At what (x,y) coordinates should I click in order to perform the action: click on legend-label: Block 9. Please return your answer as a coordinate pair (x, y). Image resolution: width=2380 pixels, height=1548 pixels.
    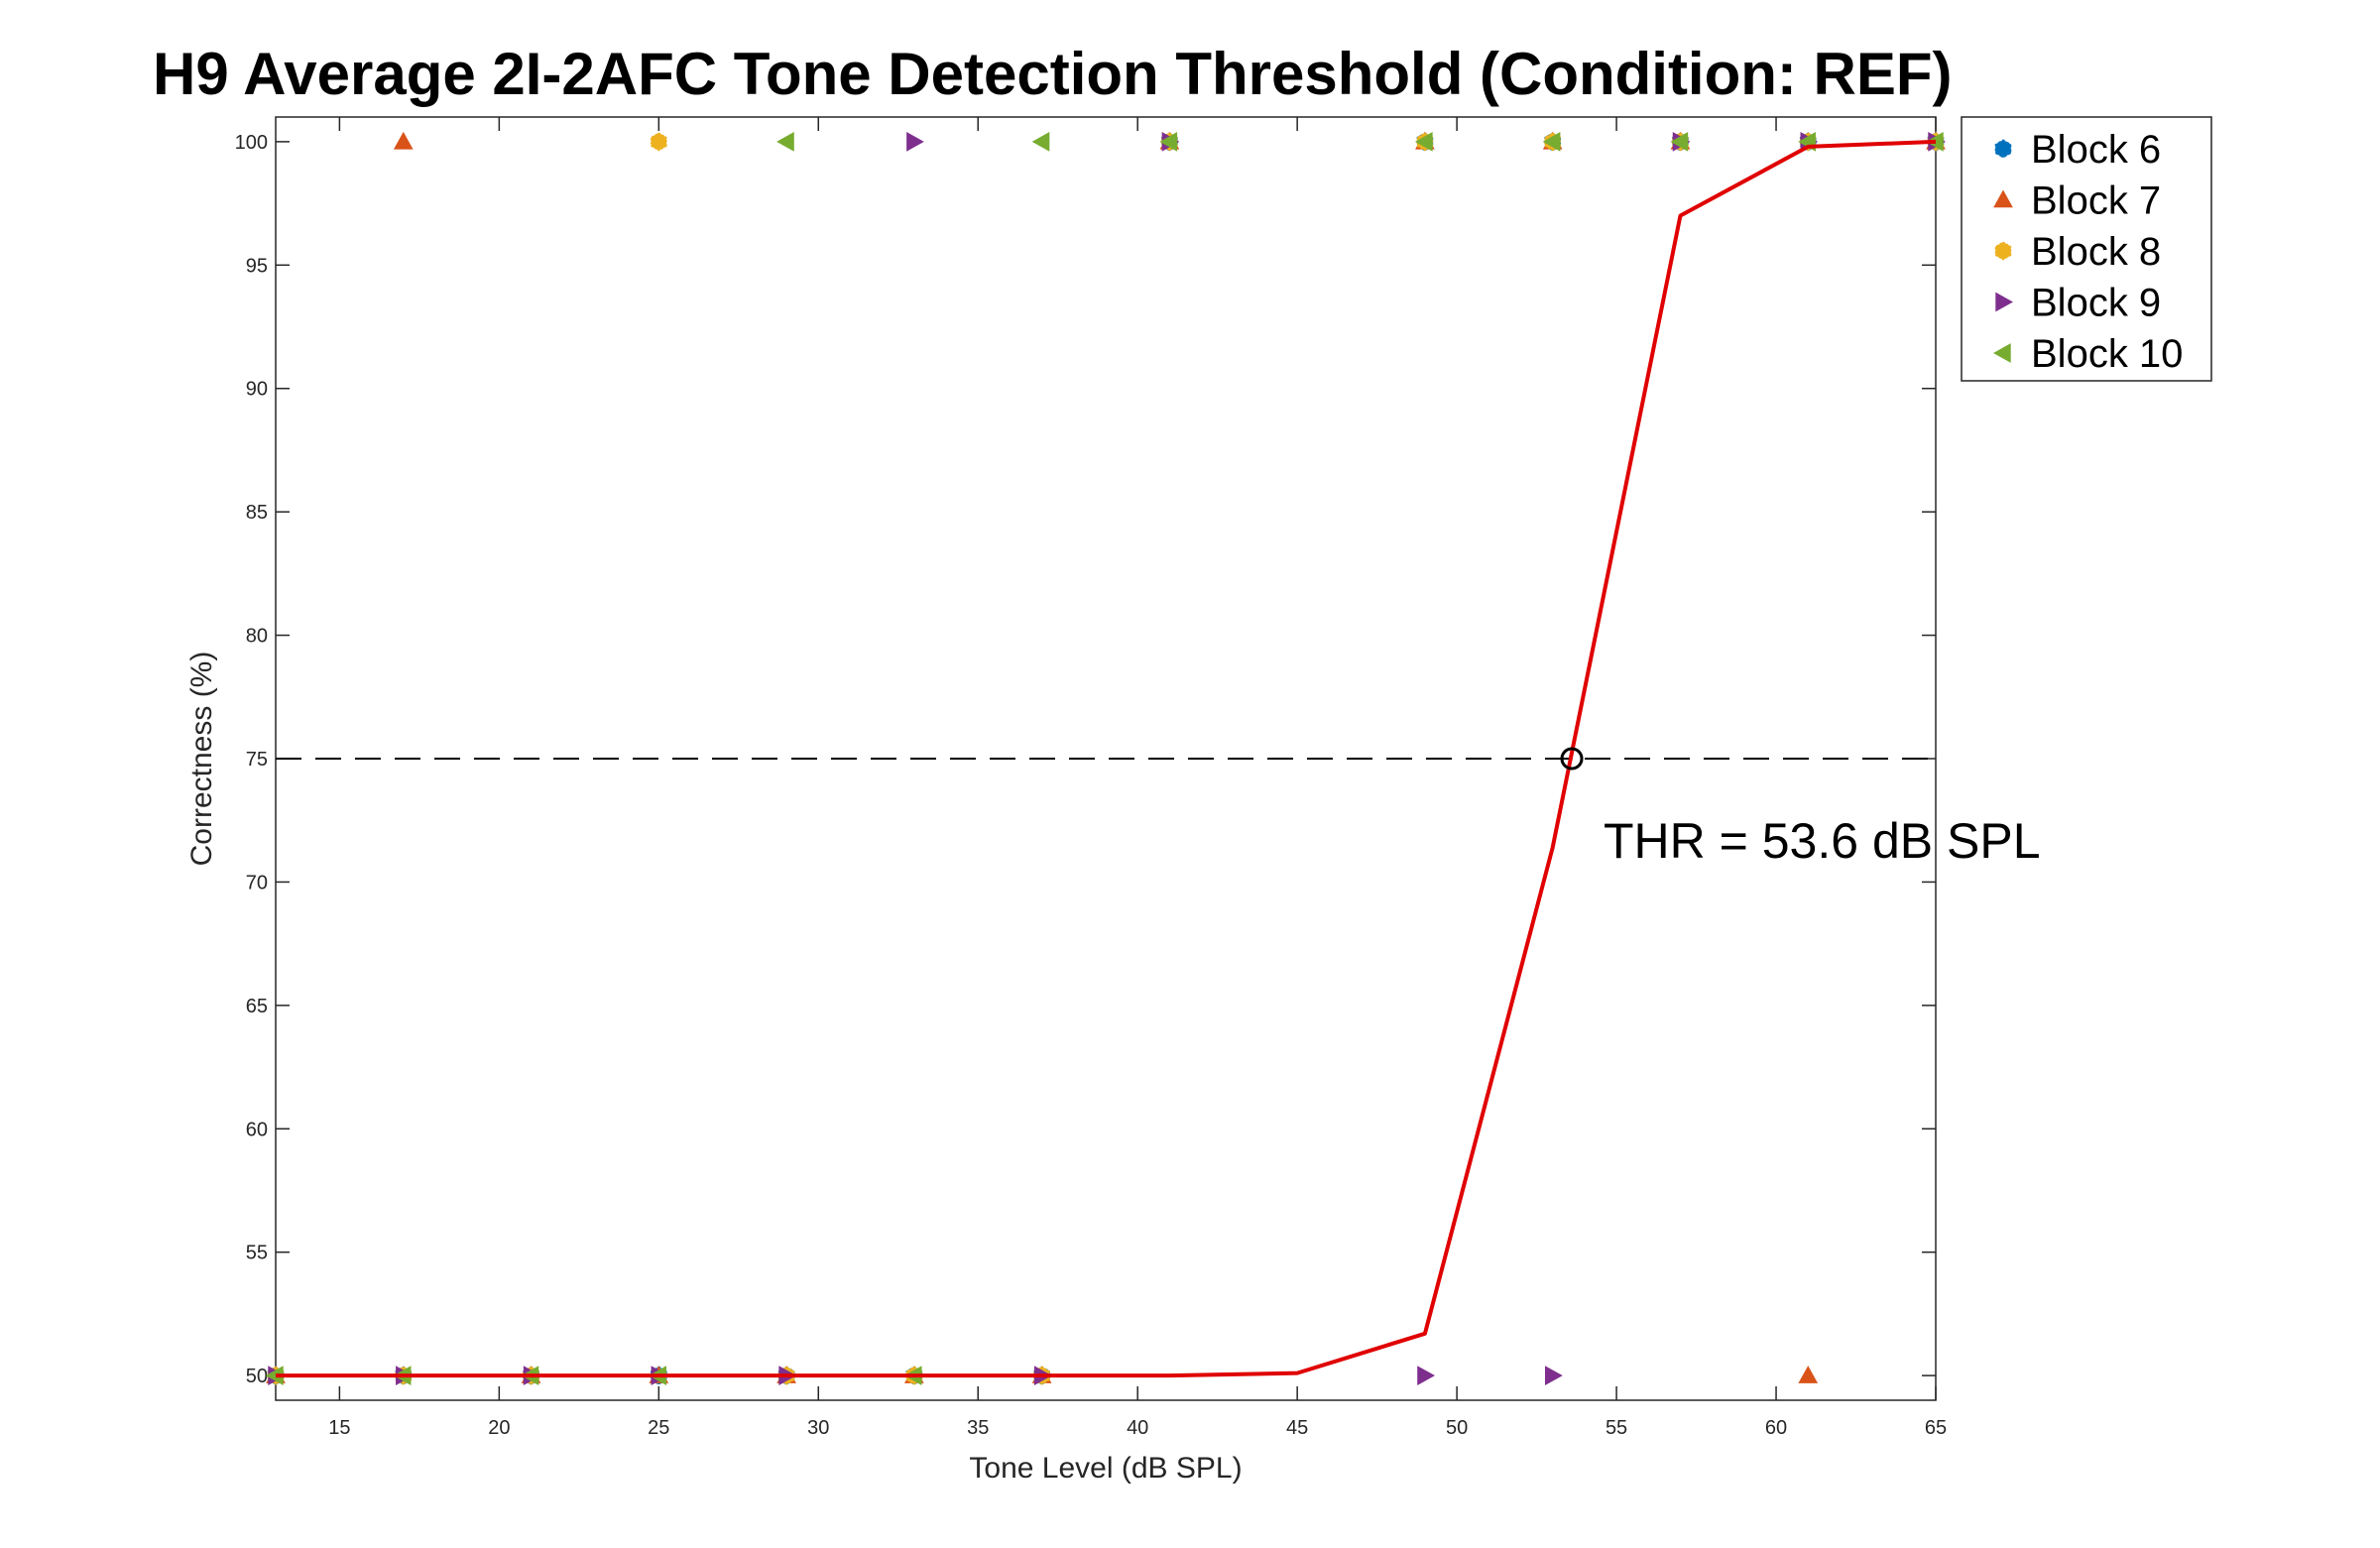
    Looking at the image, I should click on (2096, 303).